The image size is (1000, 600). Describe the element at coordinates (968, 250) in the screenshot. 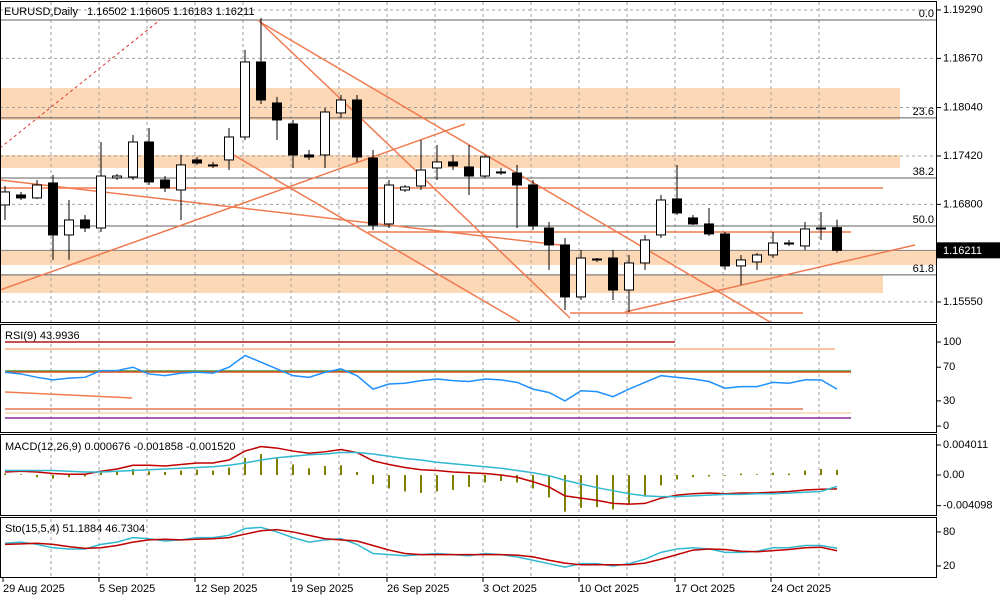

I see `current-price-box` at that location.